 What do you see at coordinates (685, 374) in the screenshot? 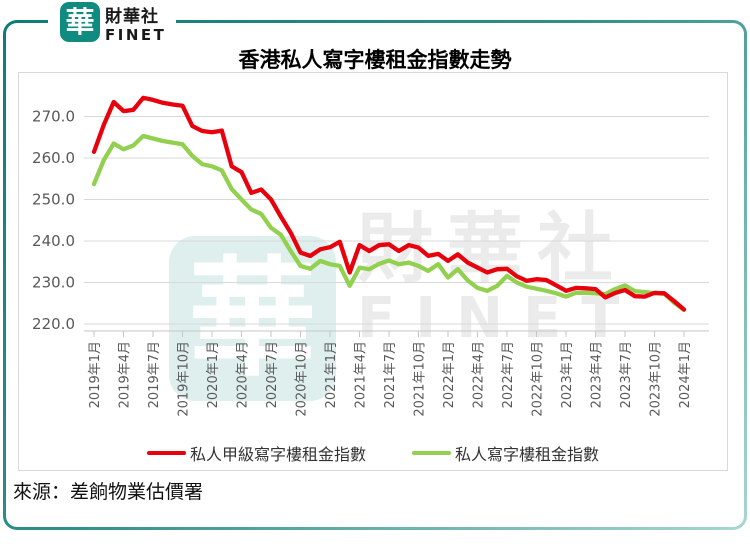
I see `svg-text: 2024年1月` at bounding box center [685, 374].